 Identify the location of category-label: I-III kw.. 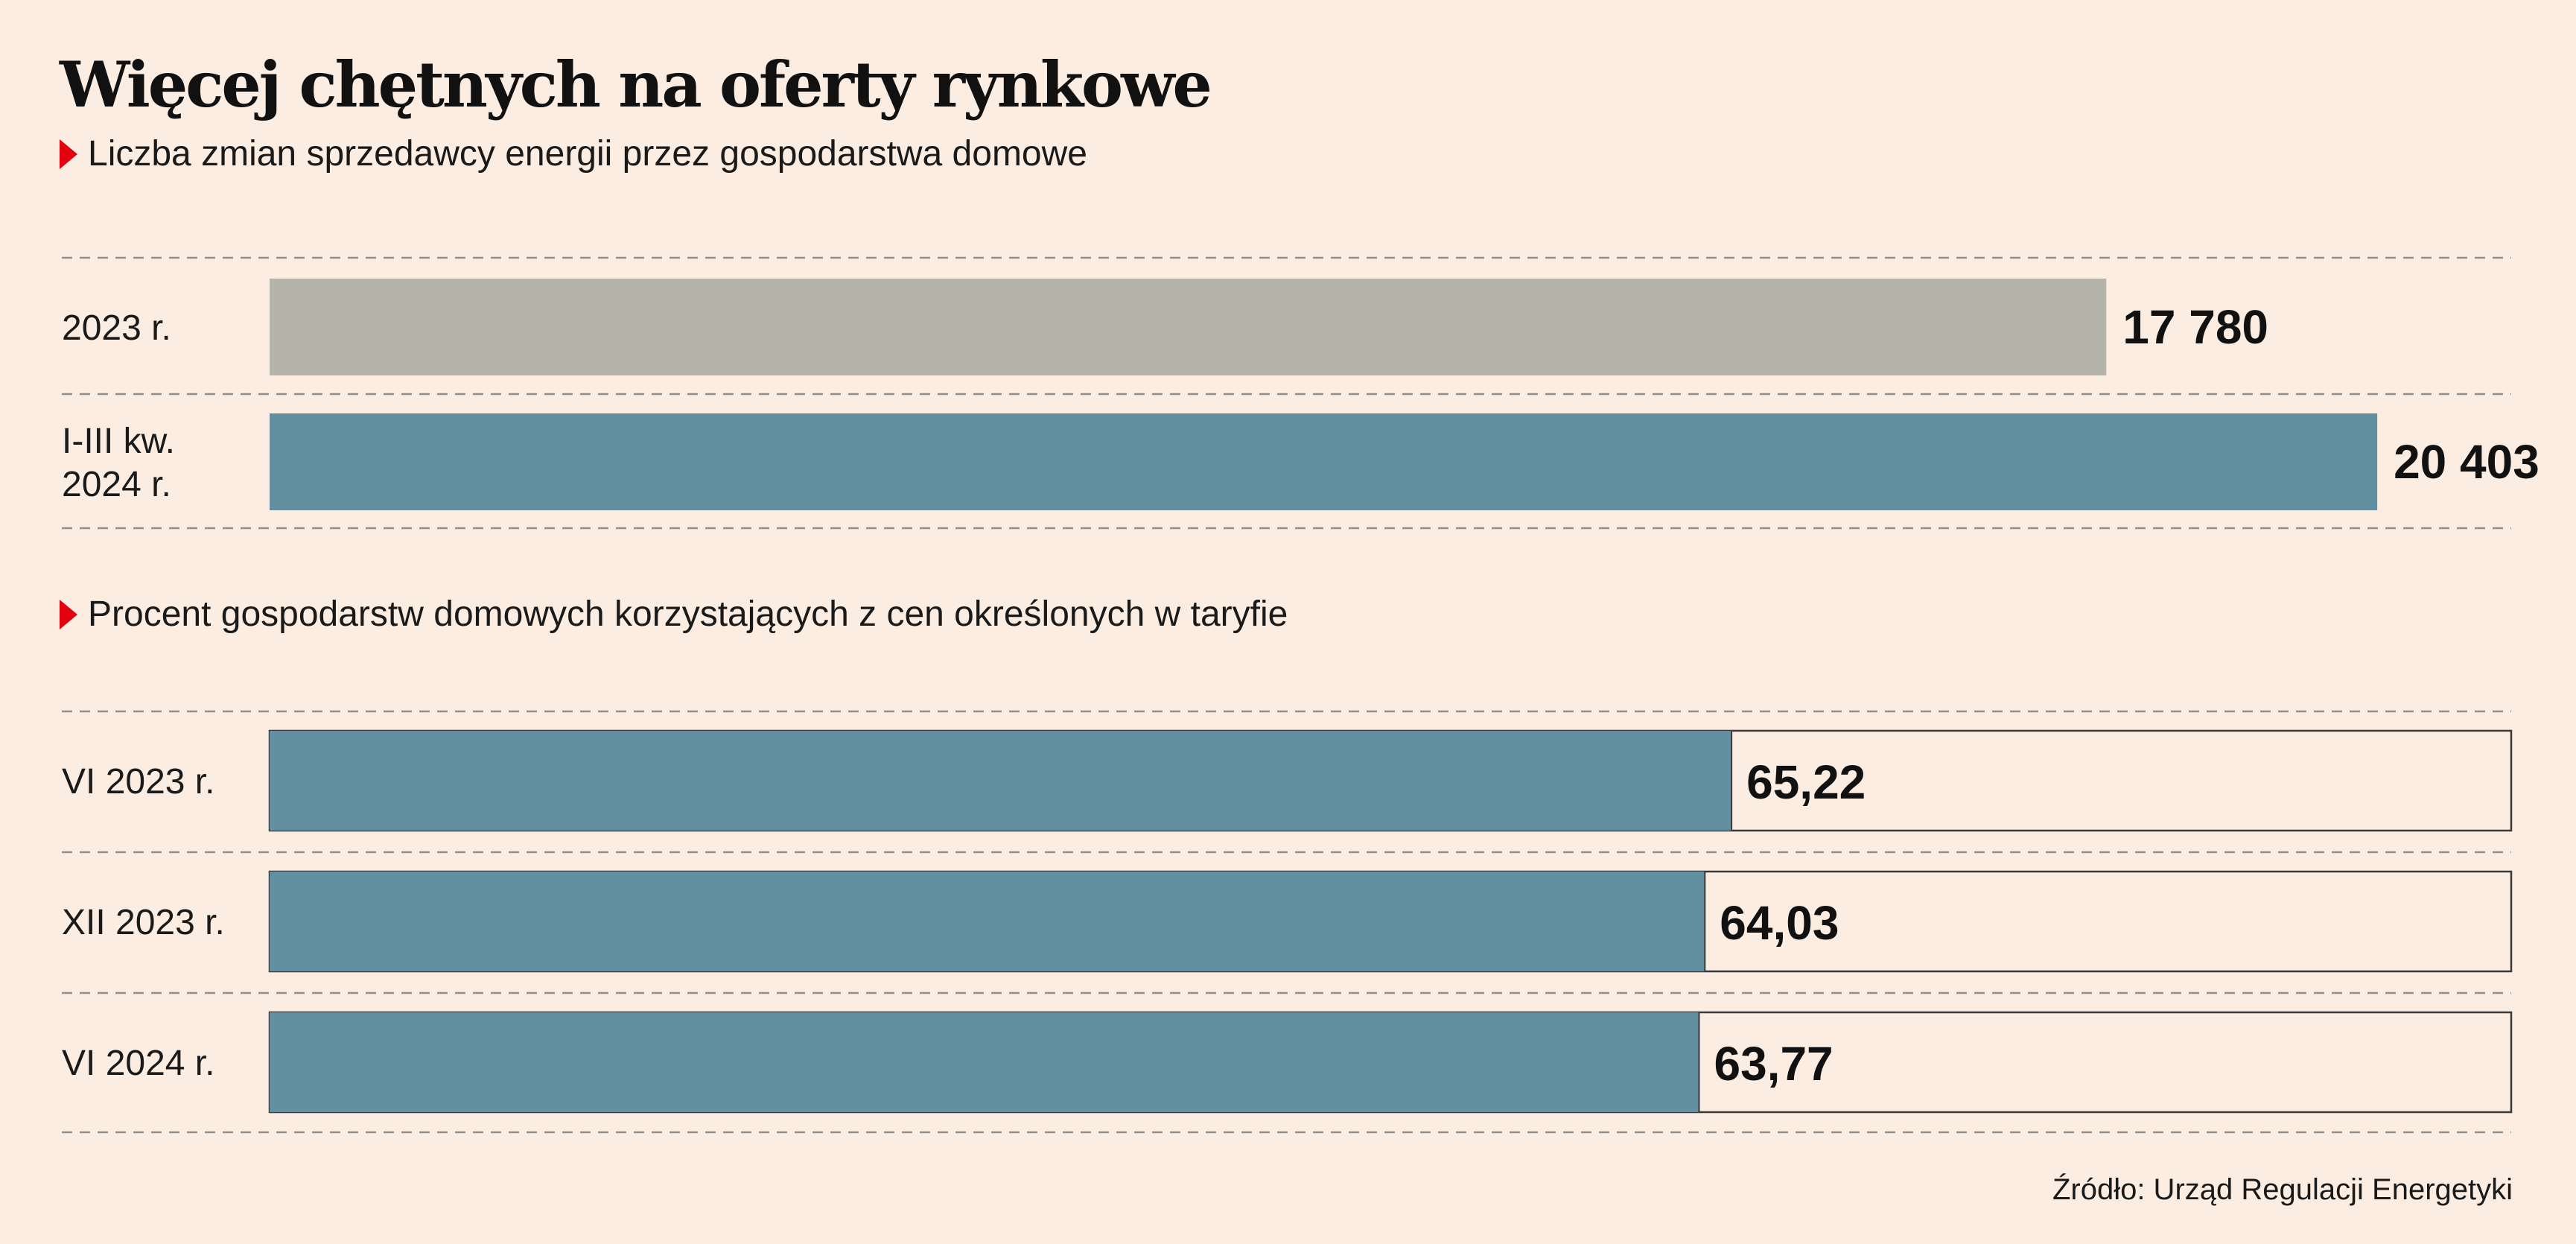
(118, 442).